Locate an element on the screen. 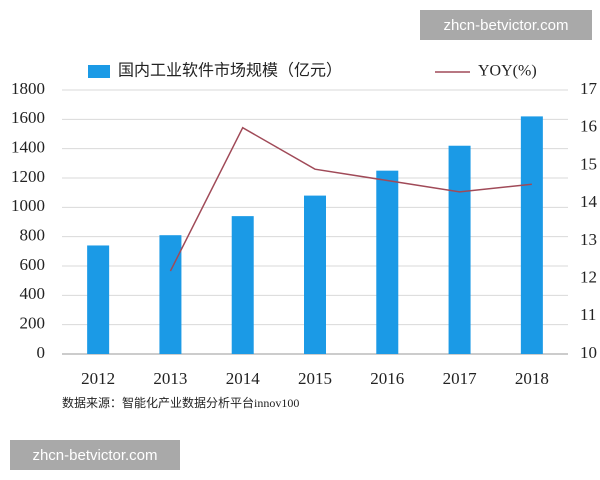 Image resolution: width=600 pixels, height=480 pixels. legend-swatch is located at coordinates (99, 71).